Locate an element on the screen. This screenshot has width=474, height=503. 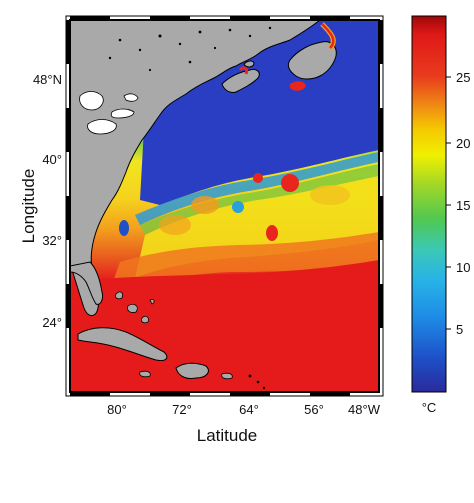
bahamas-islands is located at coordinates (135, 307).